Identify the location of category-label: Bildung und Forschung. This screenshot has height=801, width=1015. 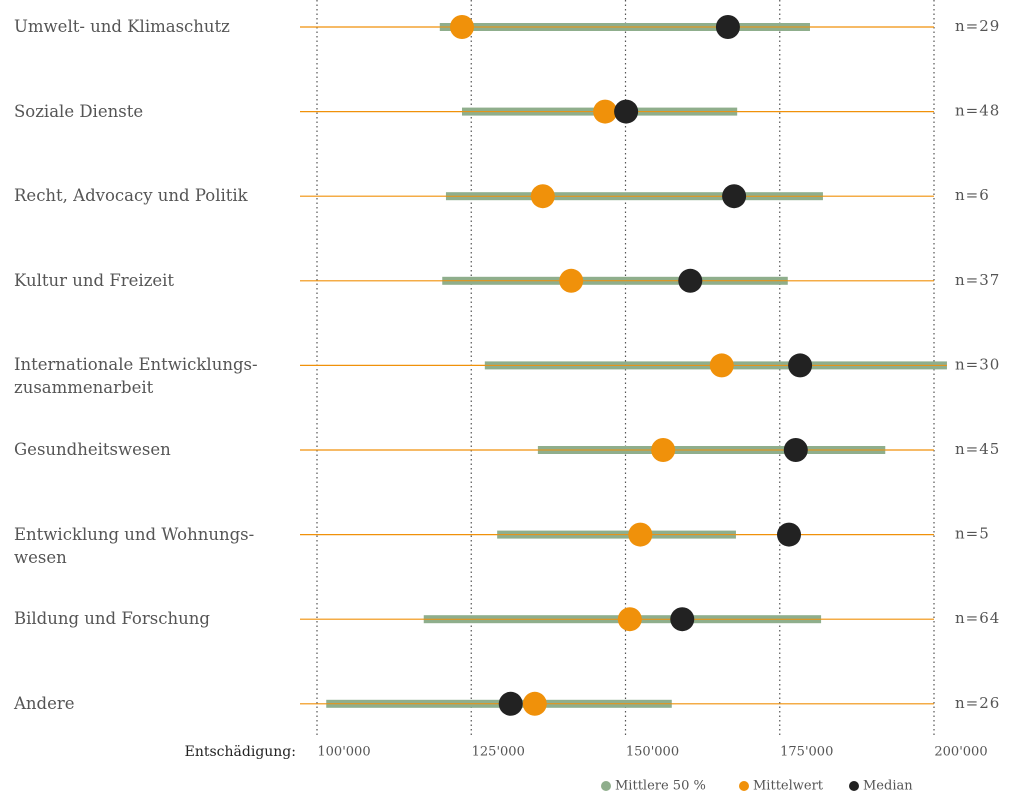
(112, 619).